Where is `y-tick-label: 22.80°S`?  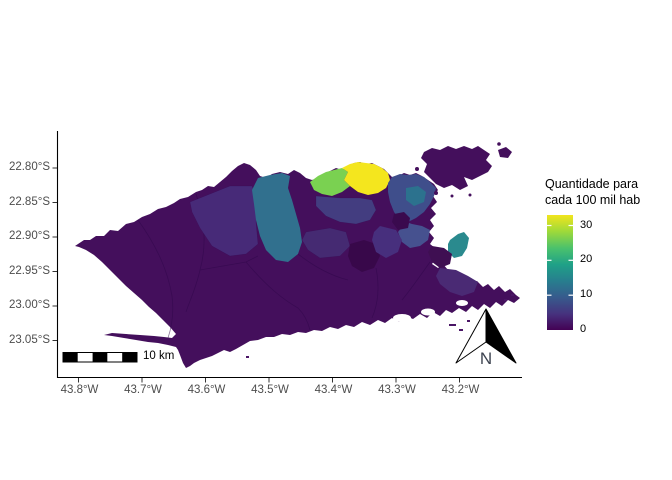 y-tick-label: 22.80°S is located at coordinates (29, 167).